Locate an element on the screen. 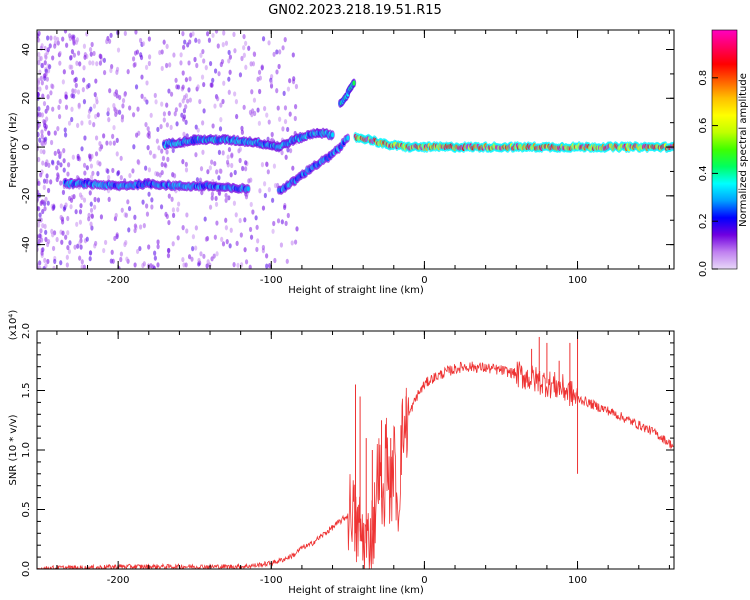 The image size is (750, 600). spec-y-tick-label-1: -20 is located at coordinates (26, 196).